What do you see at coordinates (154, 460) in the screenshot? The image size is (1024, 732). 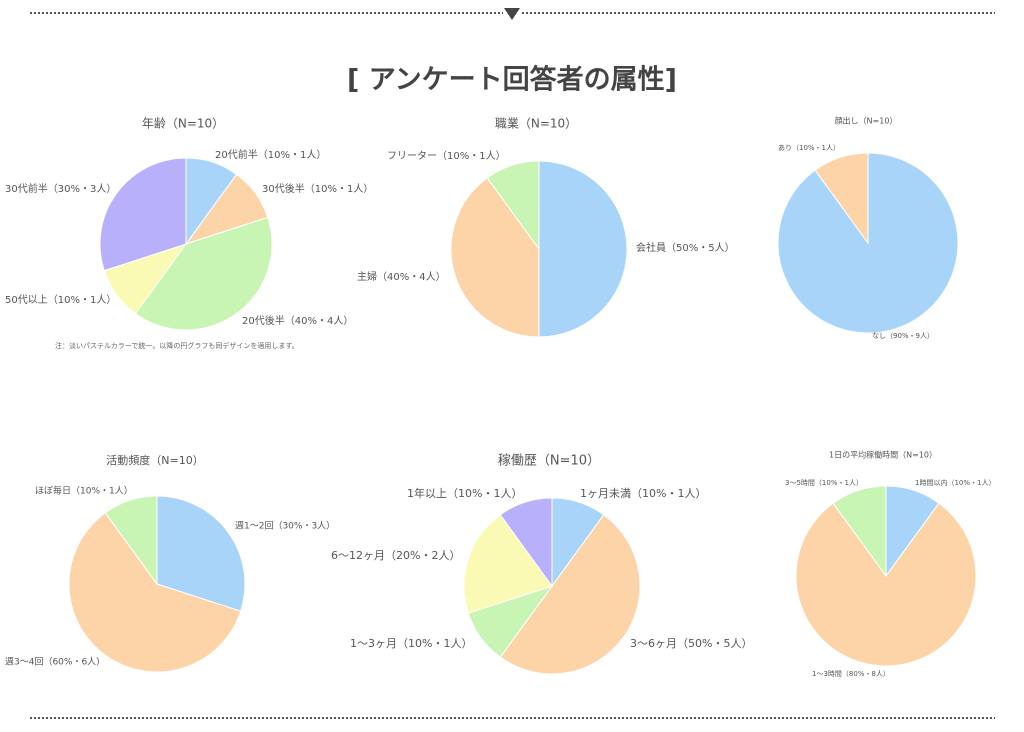 I see `chart-title: 活動頻度（N=10）` at bounding box center [154, 460].